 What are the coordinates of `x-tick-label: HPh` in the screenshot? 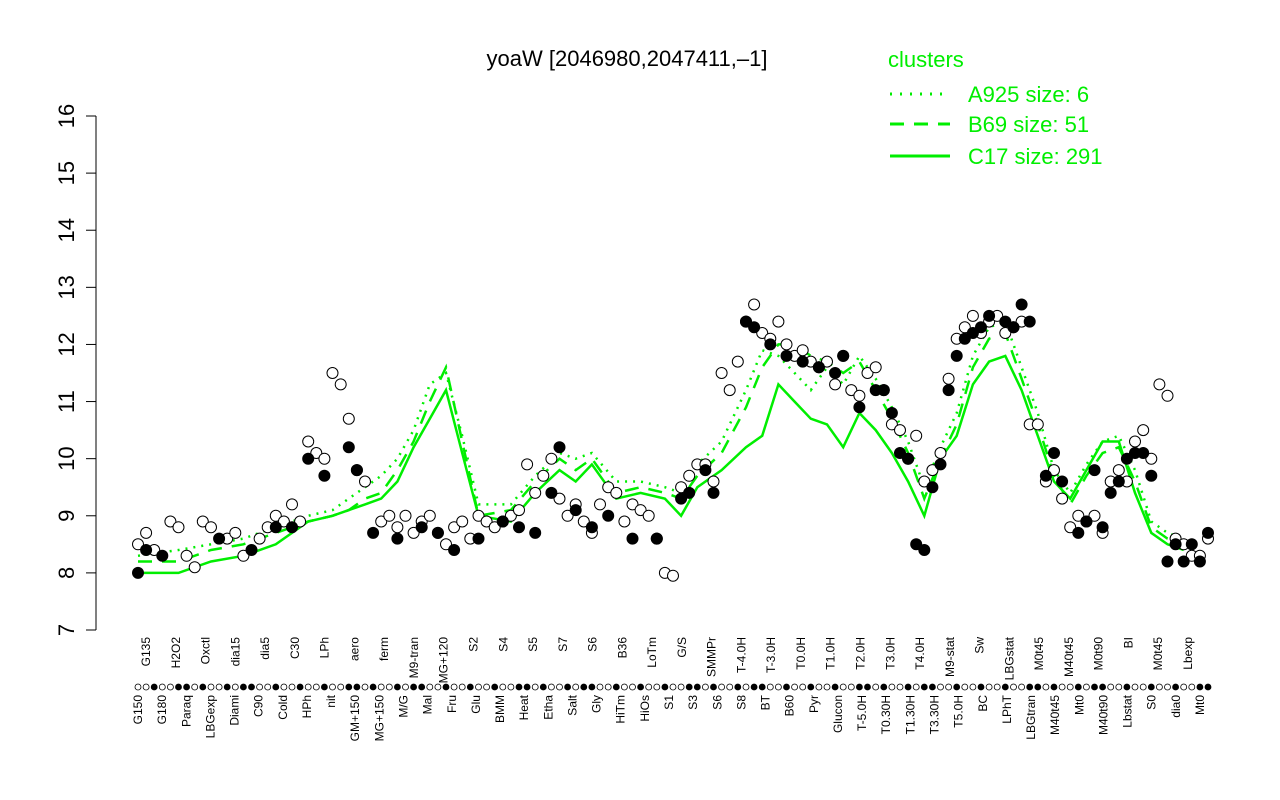 It's located at (307, 706).